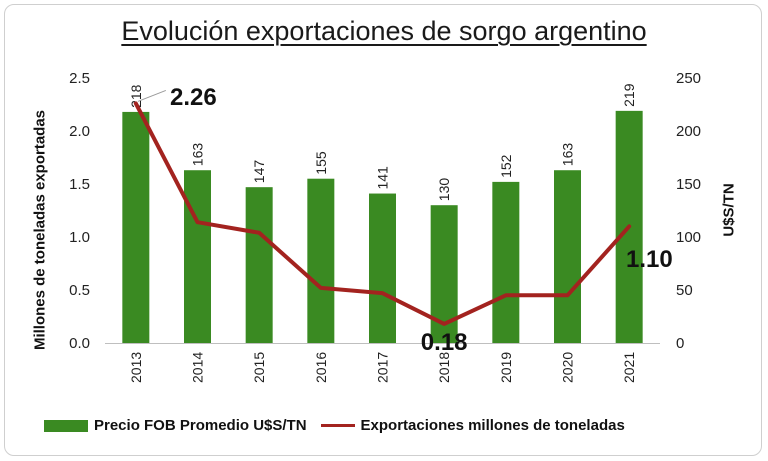  I want to click on x-tick-label: 2015, so click(259, 367).